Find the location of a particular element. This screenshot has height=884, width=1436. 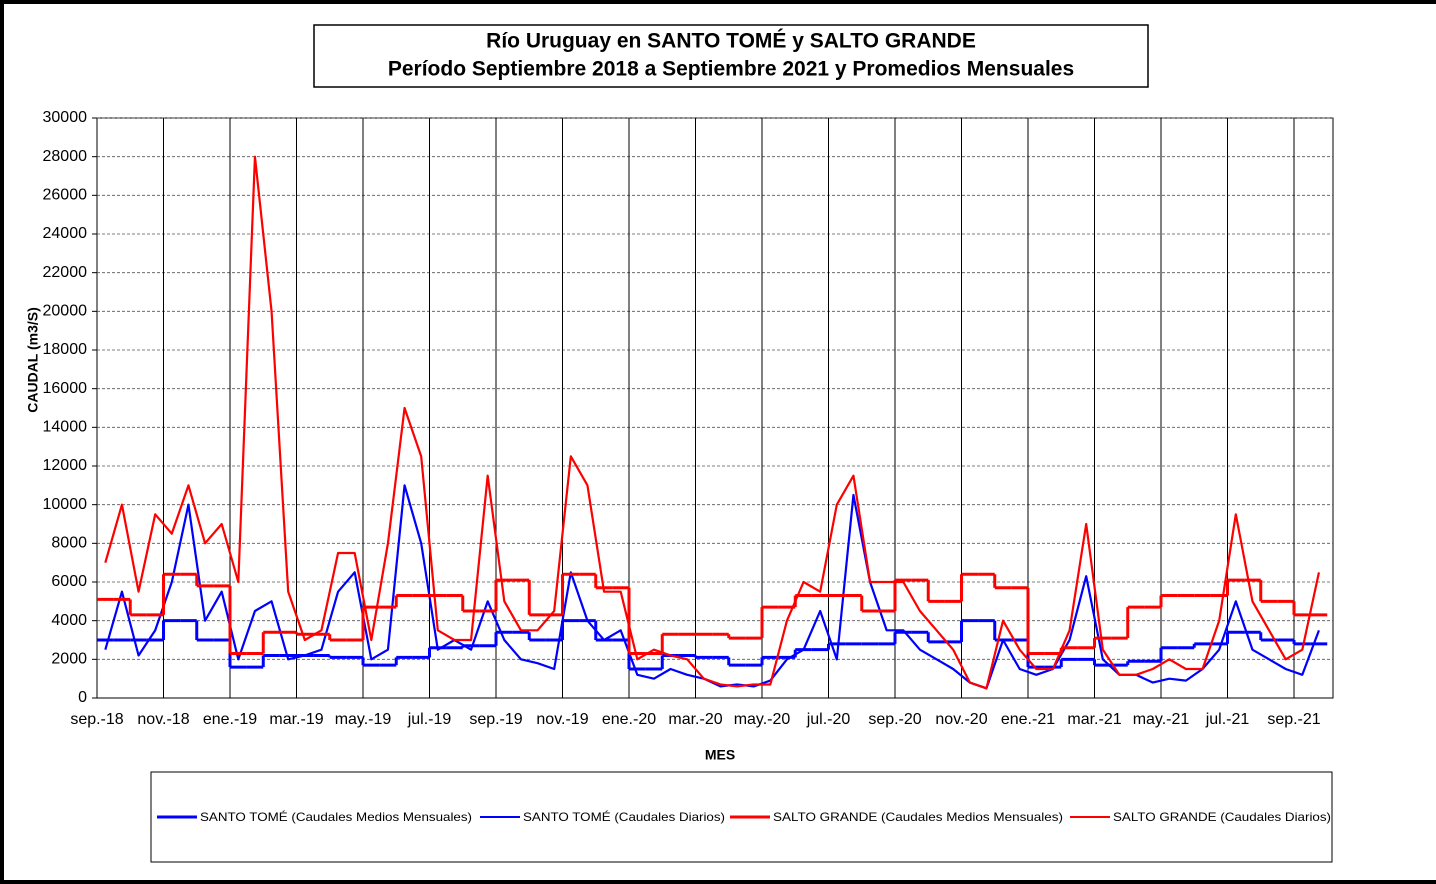

x-tick-label: nov.-20 is located at coordinates (961, 719).